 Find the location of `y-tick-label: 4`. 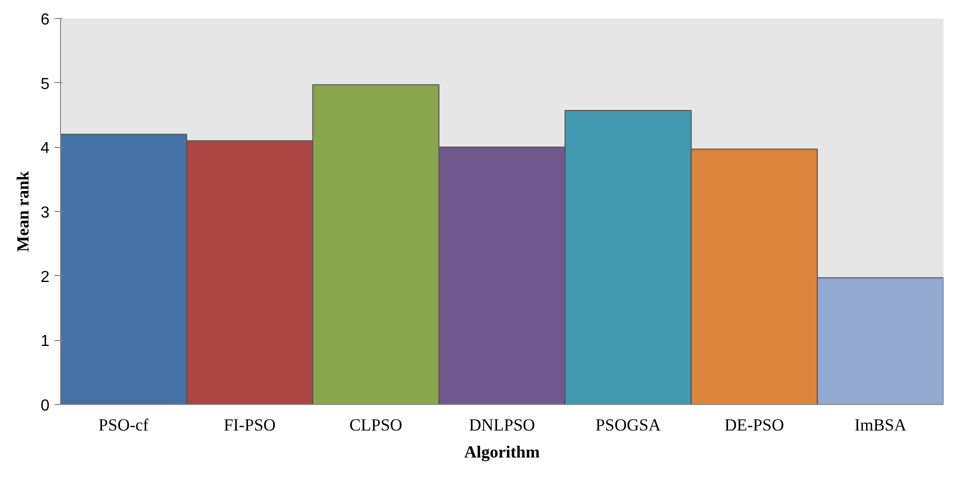

y-tick-label: 4 is located at coordinates (45, 149).